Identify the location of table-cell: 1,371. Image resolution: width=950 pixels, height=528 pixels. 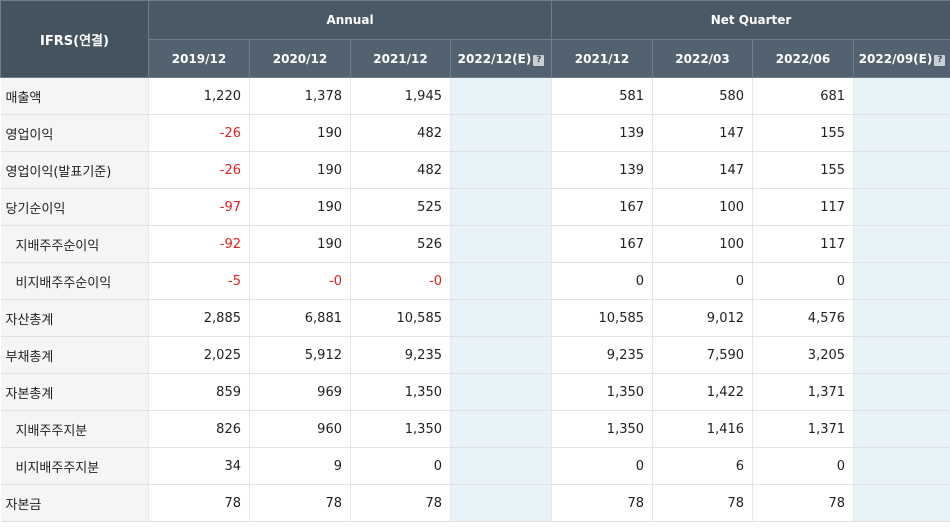
(803, 392).